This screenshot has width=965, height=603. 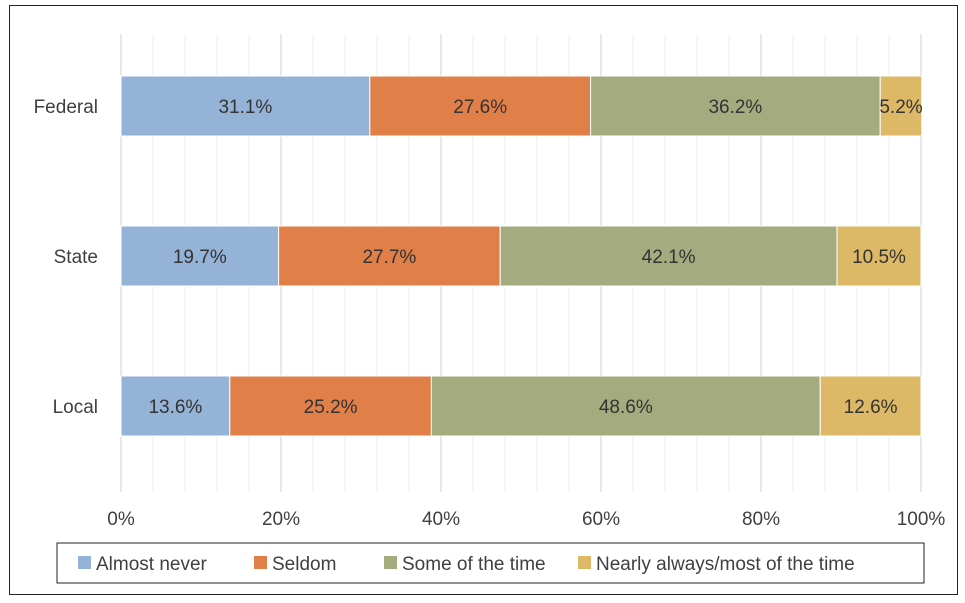 I want to click on data-label-state-some-of-the-time: 42.1%, so click(x=669, y=257).